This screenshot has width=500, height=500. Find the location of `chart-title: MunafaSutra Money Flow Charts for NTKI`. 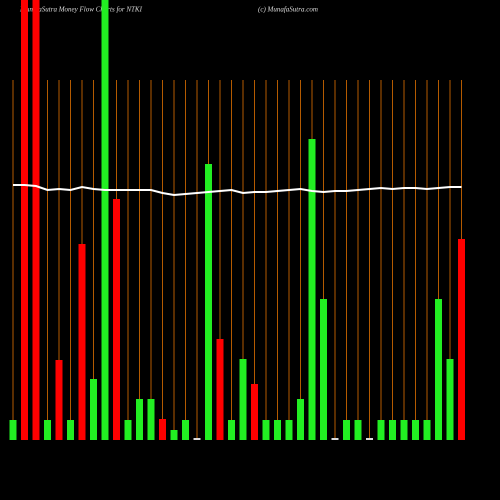

chart-title: MunafaSutra Money Flow Charts for NTKI is located at coordinates (81, 10).